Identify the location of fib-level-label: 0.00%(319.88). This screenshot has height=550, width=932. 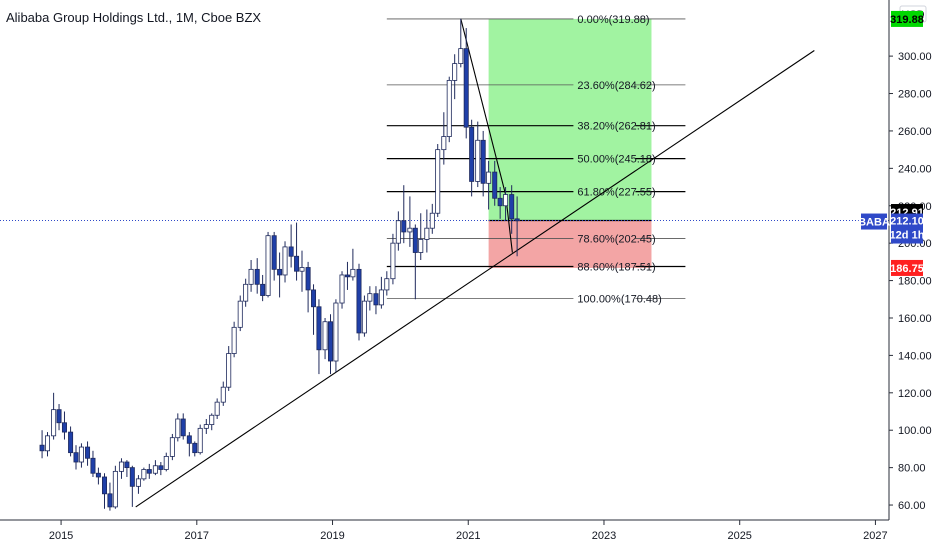
(613, 20).